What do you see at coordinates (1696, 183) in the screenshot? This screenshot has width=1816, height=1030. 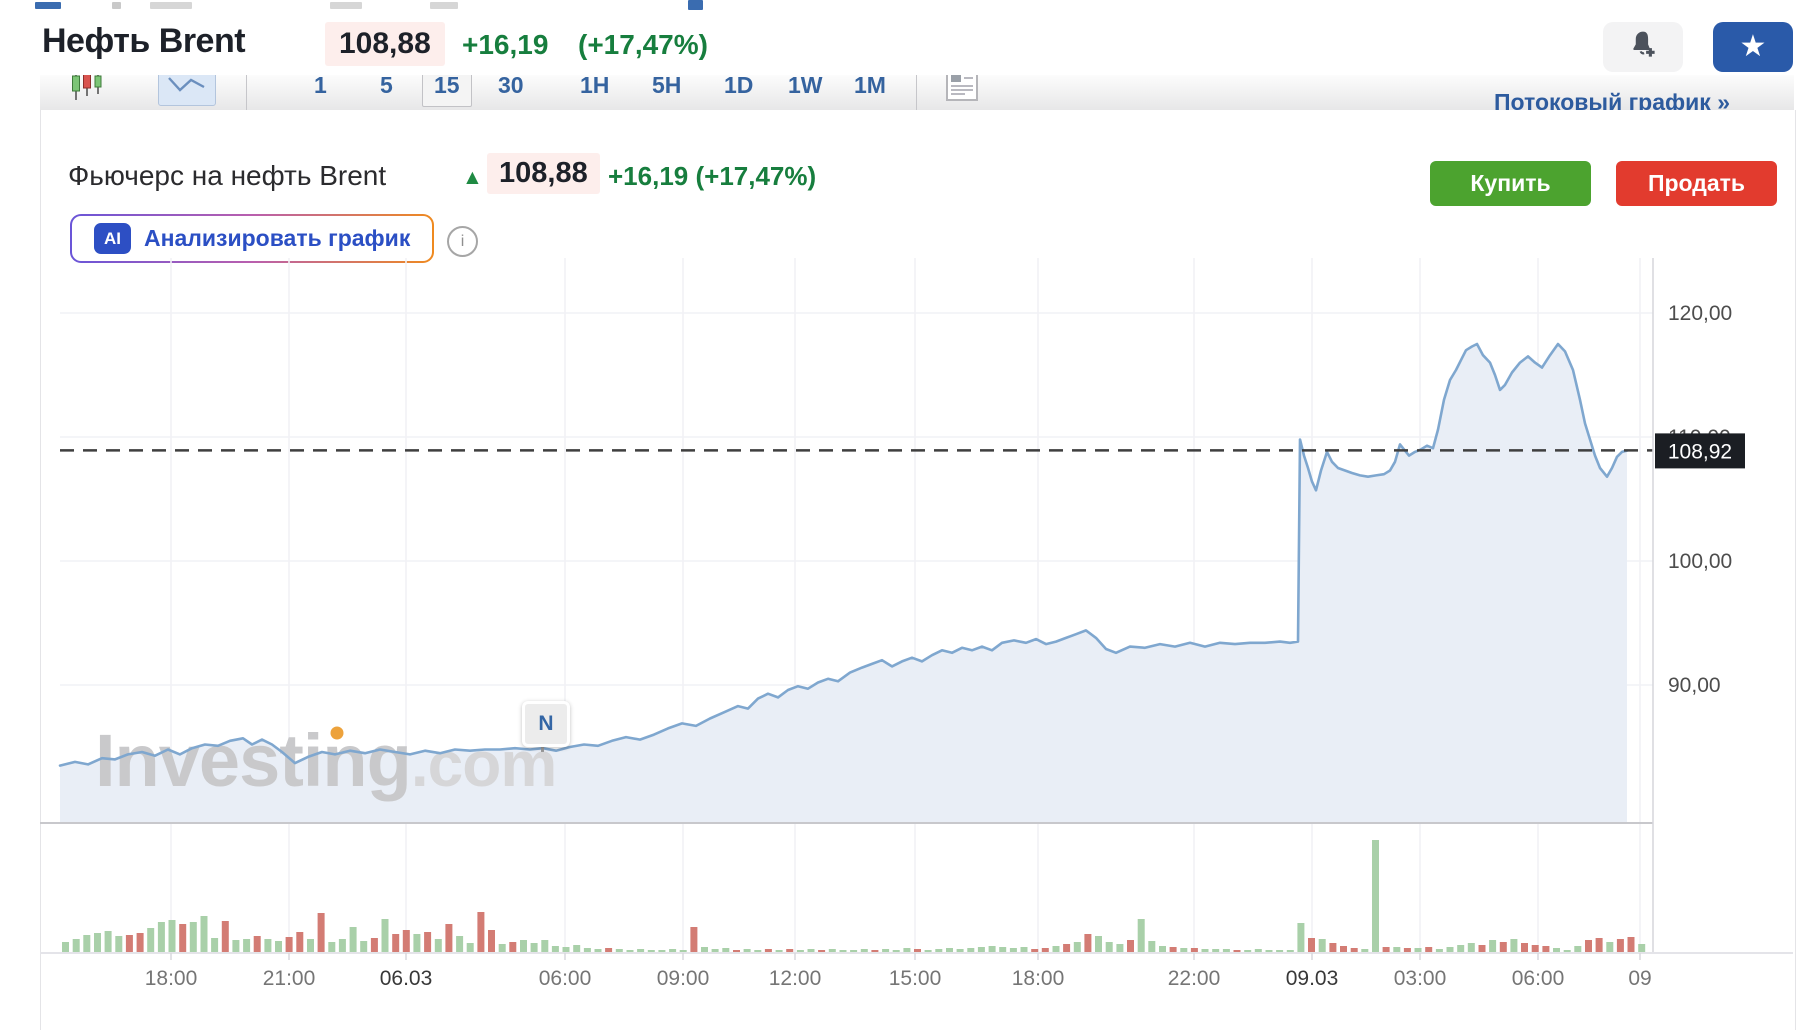 I see `sell-button: Продать` at bounding box center [1696, 183].